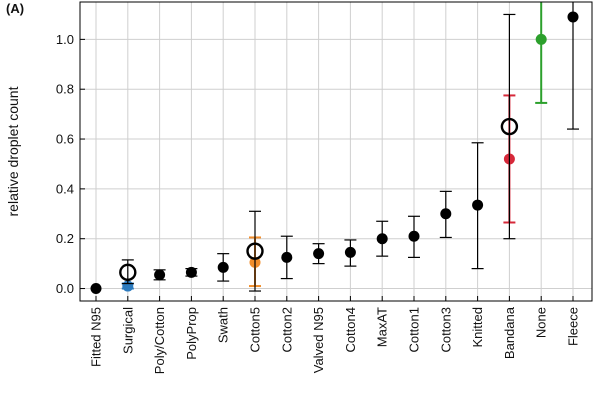 The width and height of the screenshot is (600, 405). Describe the element at coordinates (350, 330) in the screenshot. I see `x-tick-label: Cotton4` at that location.